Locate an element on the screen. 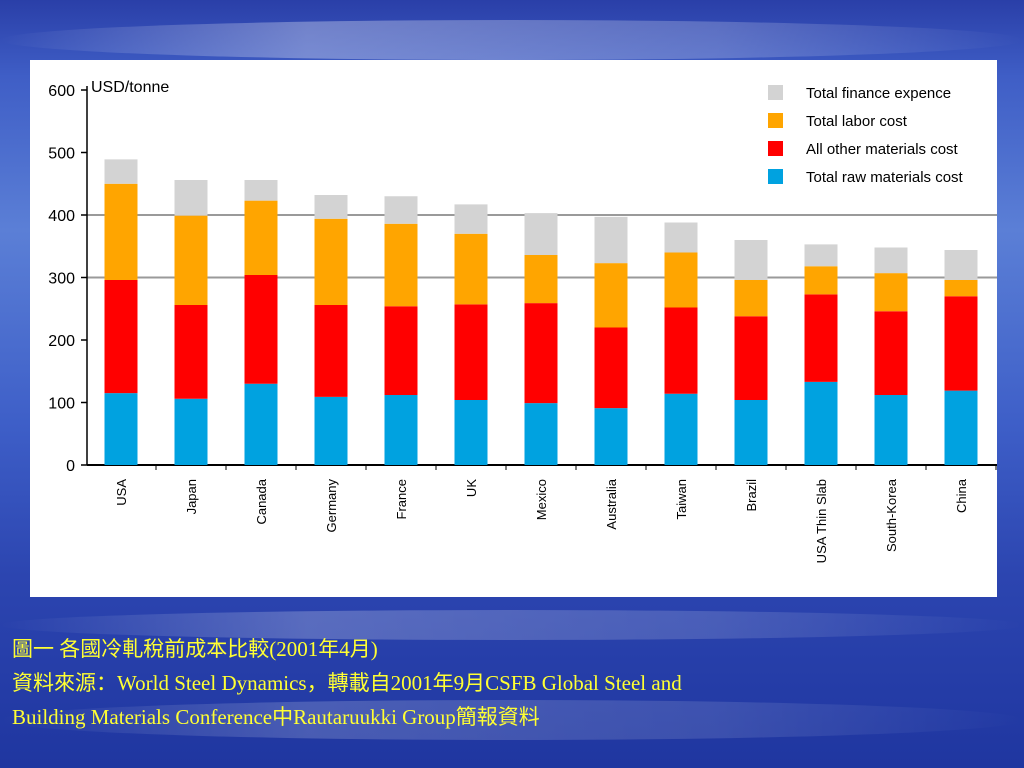 Image resolution: width=1024 pixels, height=768 pixels. x-category-label: France is located at coordinates (401, 499).